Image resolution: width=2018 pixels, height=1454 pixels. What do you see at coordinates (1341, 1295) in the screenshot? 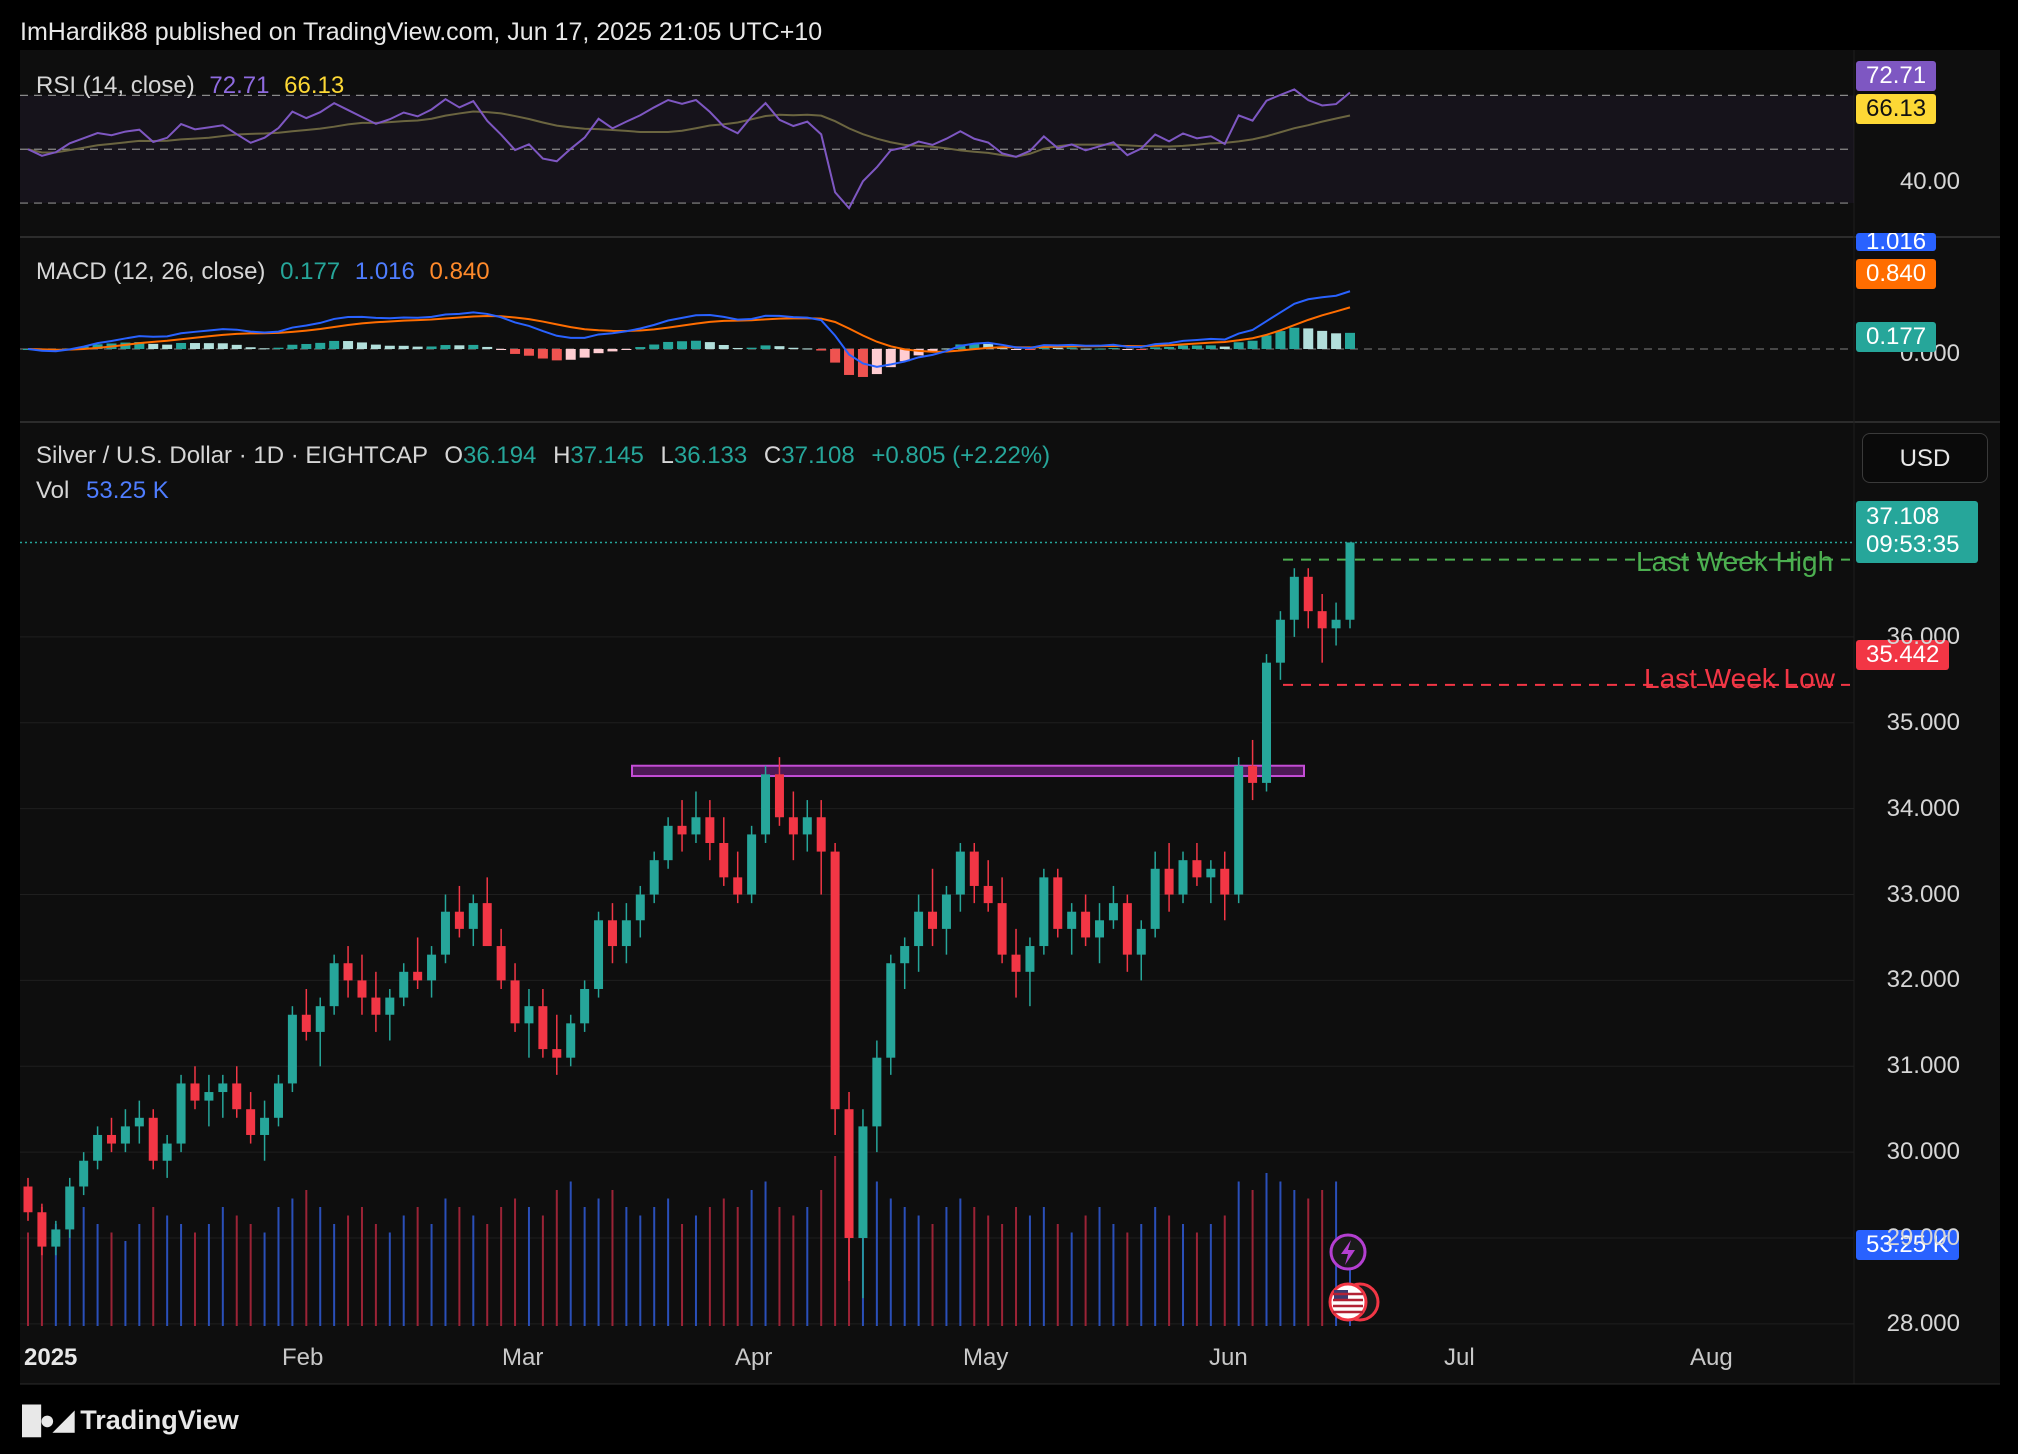
I see `flag-canton` at bounding box center [1341, 1295].